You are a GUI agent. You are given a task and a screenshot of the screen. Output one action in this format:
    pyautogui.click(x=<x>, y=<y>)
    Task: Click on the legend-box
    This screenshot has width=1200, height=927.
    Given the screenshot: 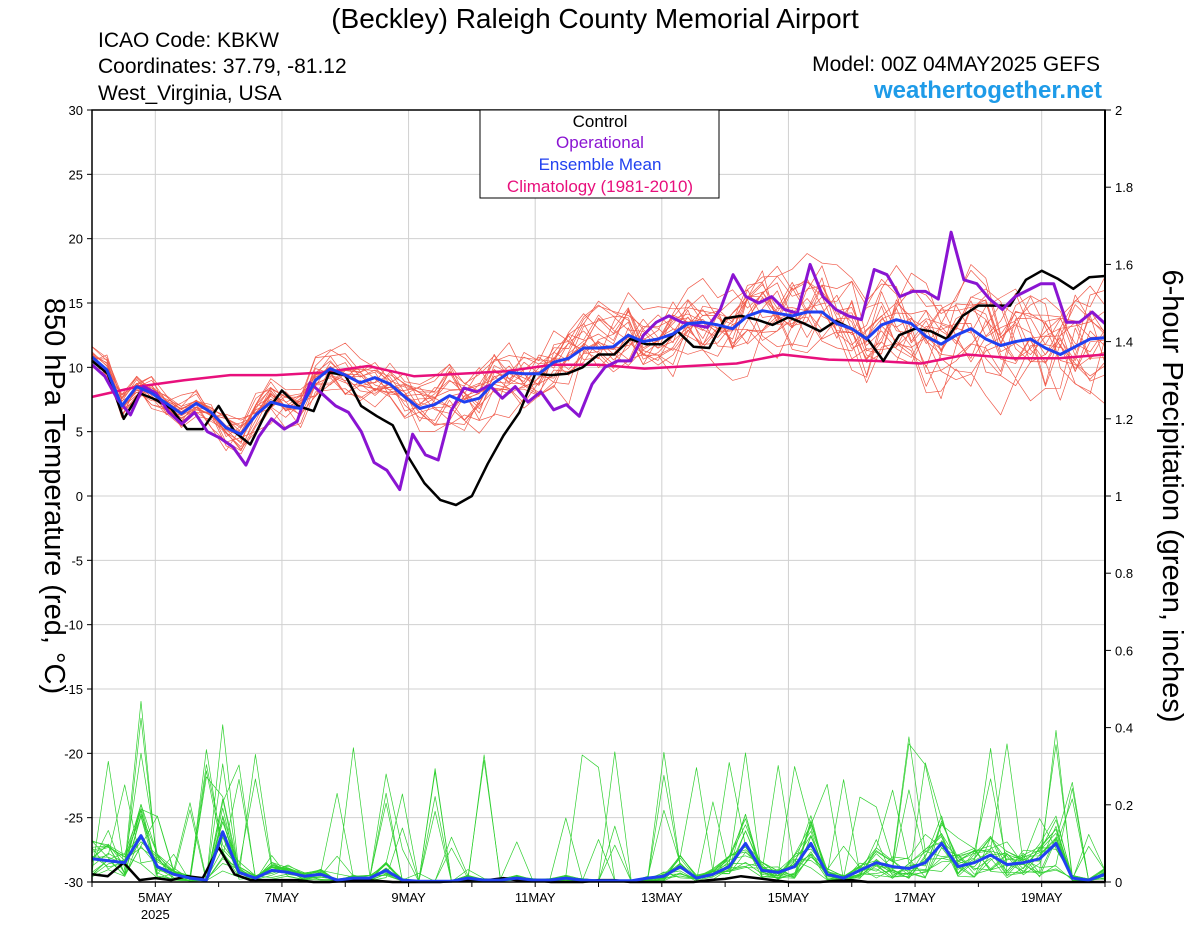 What is the action you would take?
    pyautogui.click(x=599, y=154)
    